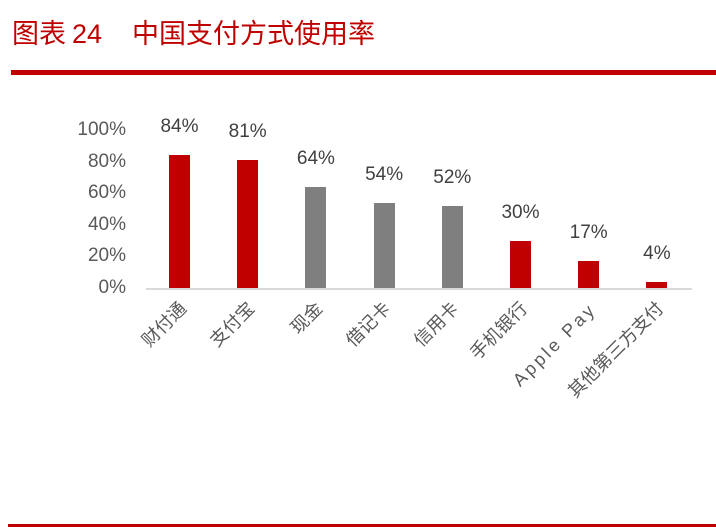 Image resolution: width=716 pixels, height=527 pixels. I want to click on y-tick-label: 60%, so click(106, 193).